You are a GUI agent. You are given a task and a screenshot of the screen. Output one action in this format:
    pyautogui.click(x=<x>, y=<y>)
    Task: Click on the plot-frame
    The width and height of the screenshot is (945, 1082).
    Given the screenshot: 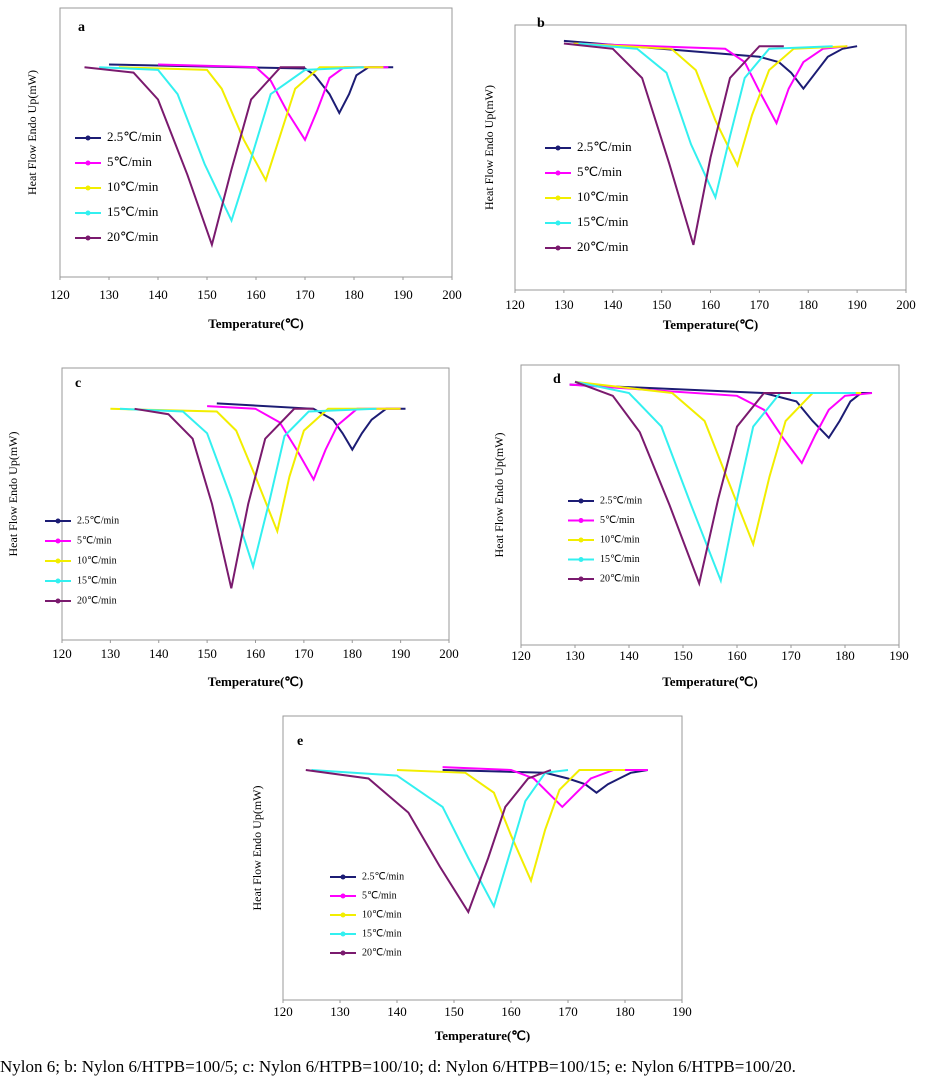 What is the action you would take?
    pyautogui.click(x=482, y=858)
    